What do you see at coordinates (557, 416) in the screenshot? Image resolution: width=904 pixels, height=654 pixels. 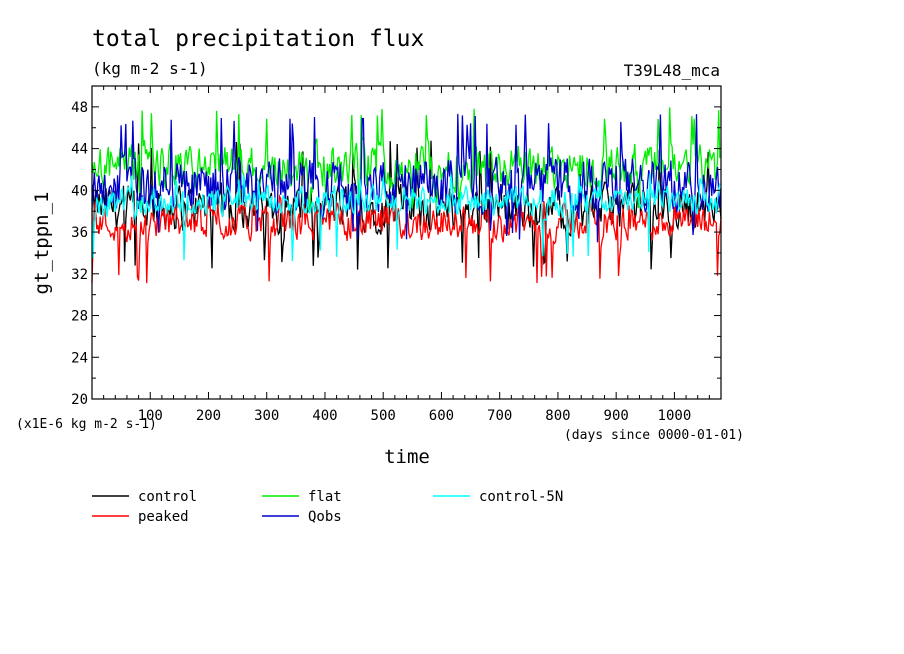 I see `x-tick-label: 800` at bounding box center [557, 416].